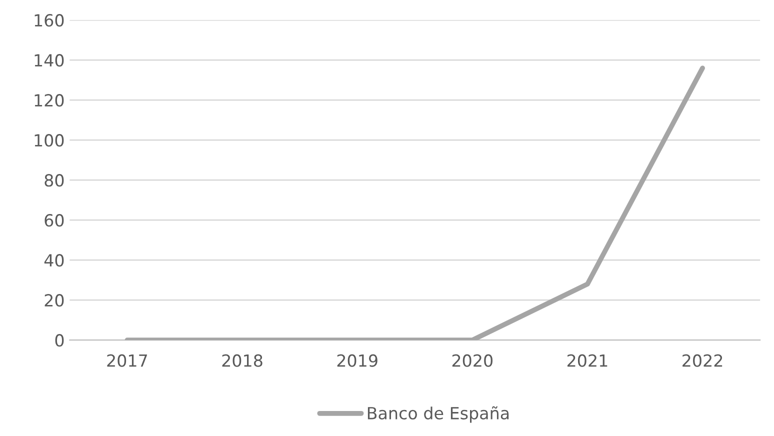  Describe the element at coordinates (54, 300) in the screenshot. I see `y-tick-label: 20` at that location.